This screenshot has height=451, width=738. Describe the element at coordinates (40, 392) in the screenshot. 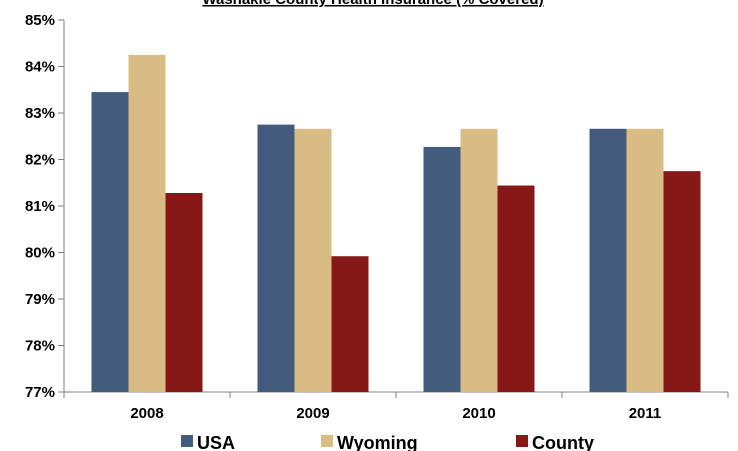

I see `y-tick-label: 77%` at that location.